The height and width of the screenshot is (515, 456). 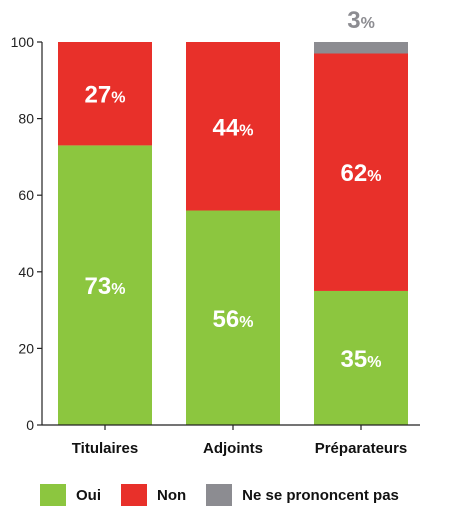 I want to click on data-label: 3%, so click(x=361, y=20).